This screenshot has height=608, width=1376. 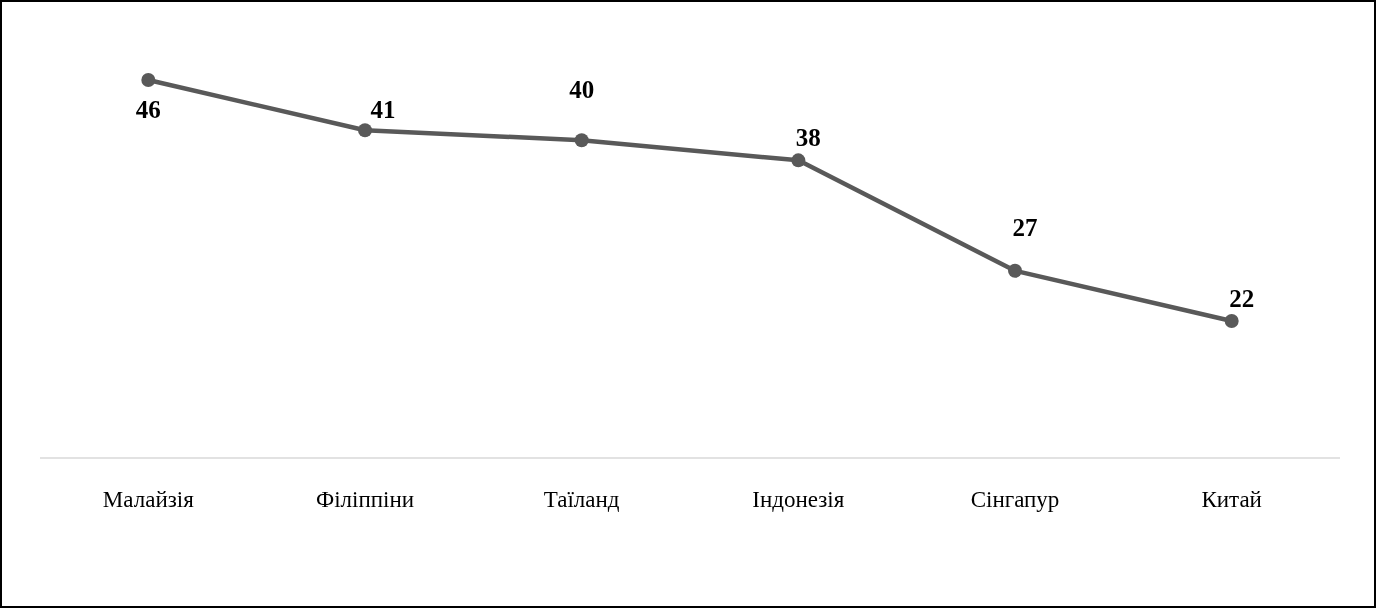 I want to click on data-label: 38, so click(x=808, y=138).